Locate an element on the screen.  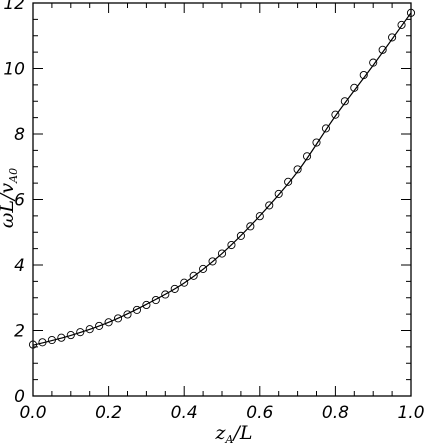
y-tick-label: 8 is located at coordinates (19, 135).